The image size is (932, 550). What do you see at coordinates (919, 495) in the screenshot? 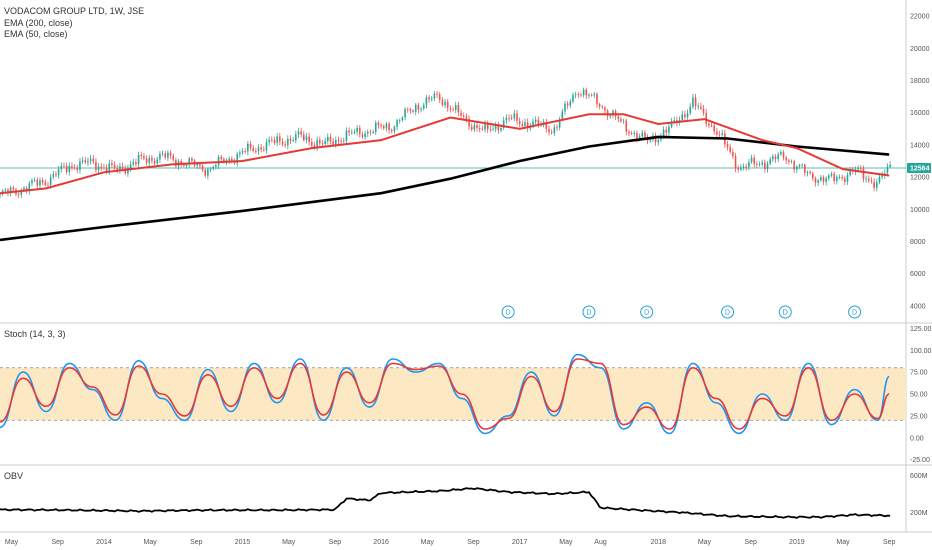
I see `obv-axis: 600M 200M` at bounding box center [919, 495].